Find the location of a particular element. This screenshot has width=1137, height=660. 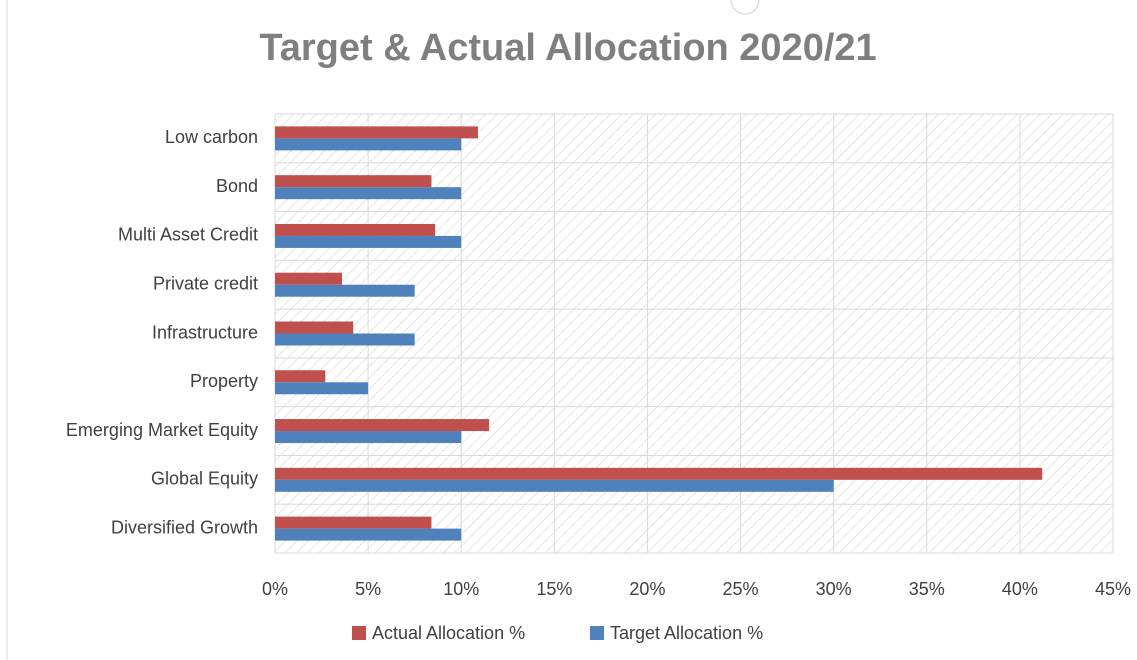

x-tick-label: 40% is located at coordinates (1020, 589).